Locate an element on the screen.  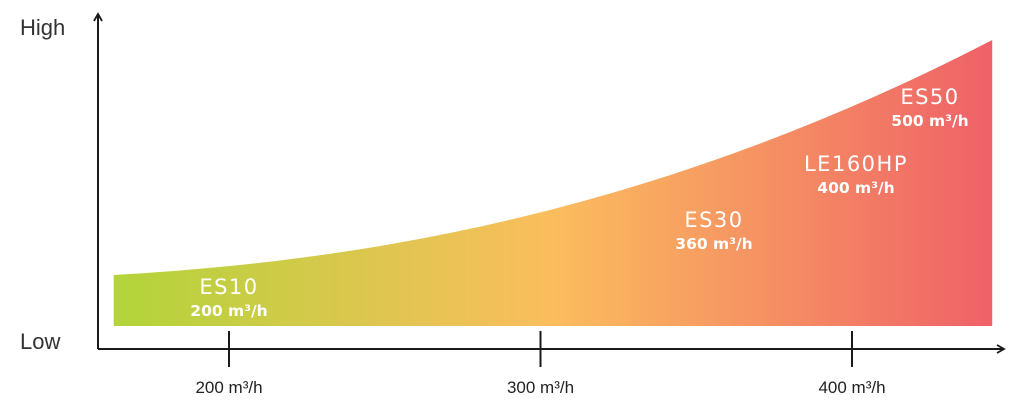
model-name-es10: ES10 is located at coordinates (228, 287).